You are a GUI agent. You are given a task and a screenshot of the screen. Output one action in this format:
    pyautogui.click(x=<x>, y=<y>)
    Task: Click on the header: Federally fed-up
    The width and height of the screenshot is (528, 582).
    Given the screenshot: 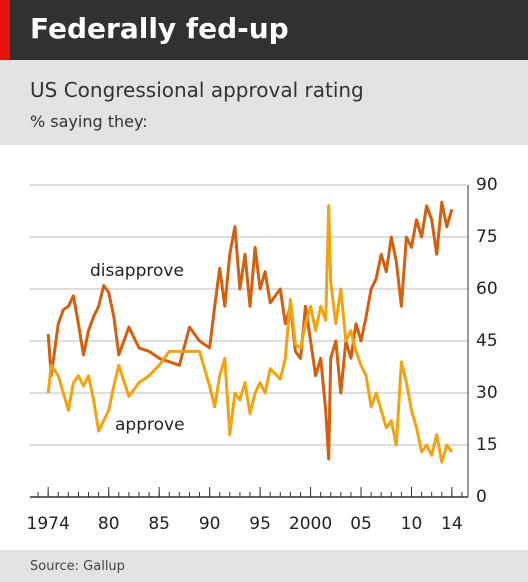 What is the action you would take?
    pyautogui.click(x=264, y=30)
    